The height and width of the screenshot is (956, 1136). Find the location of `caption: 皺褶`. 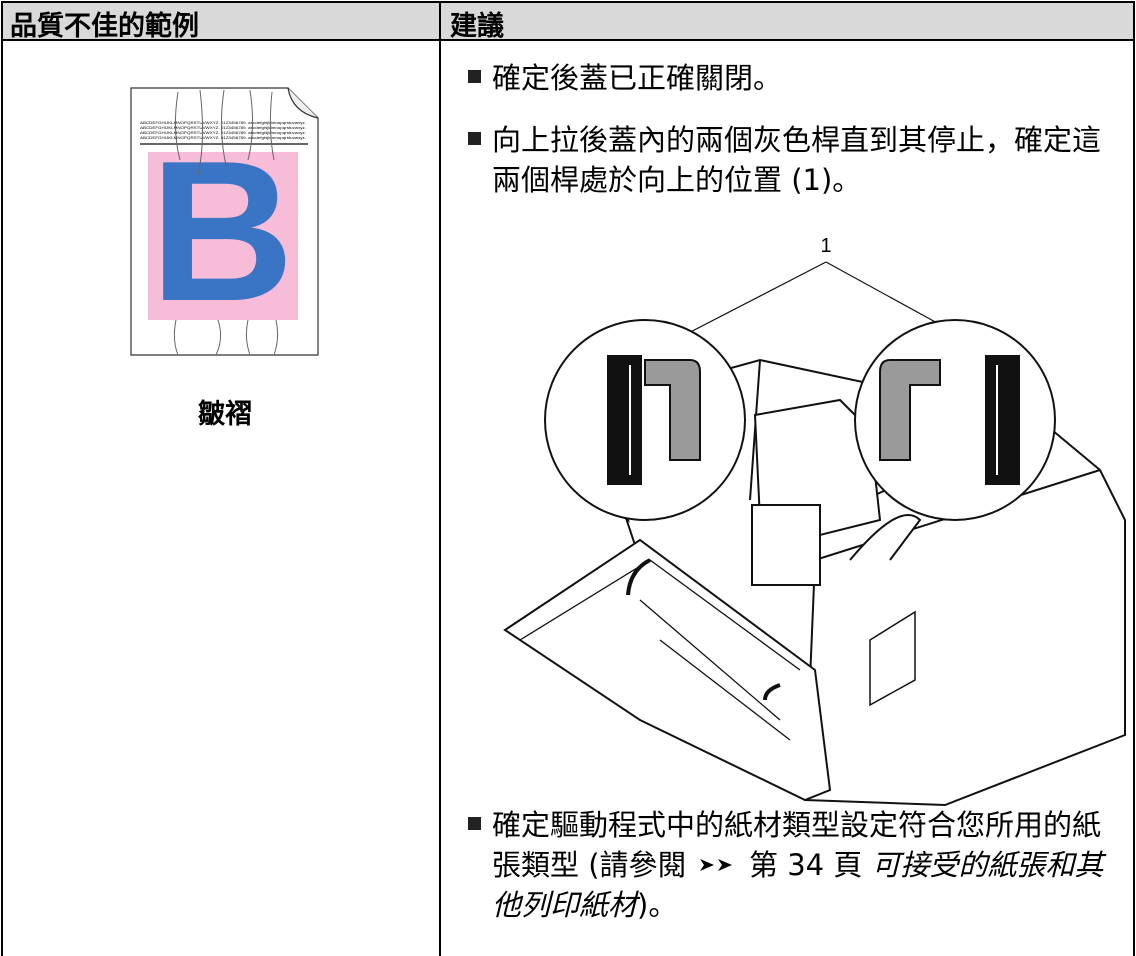

caption: 皺褶 is located at coordinates (225, 414).